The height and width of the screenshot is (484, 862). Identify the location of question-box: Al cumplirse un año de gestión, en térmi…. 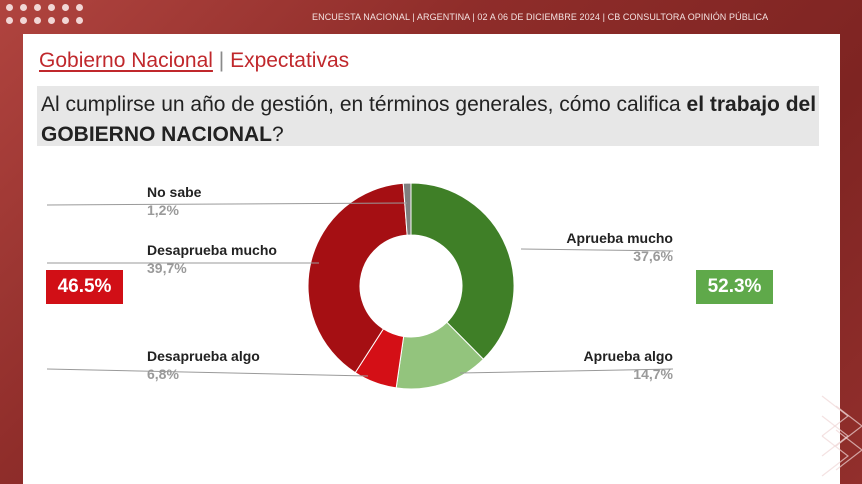
(428, 116).